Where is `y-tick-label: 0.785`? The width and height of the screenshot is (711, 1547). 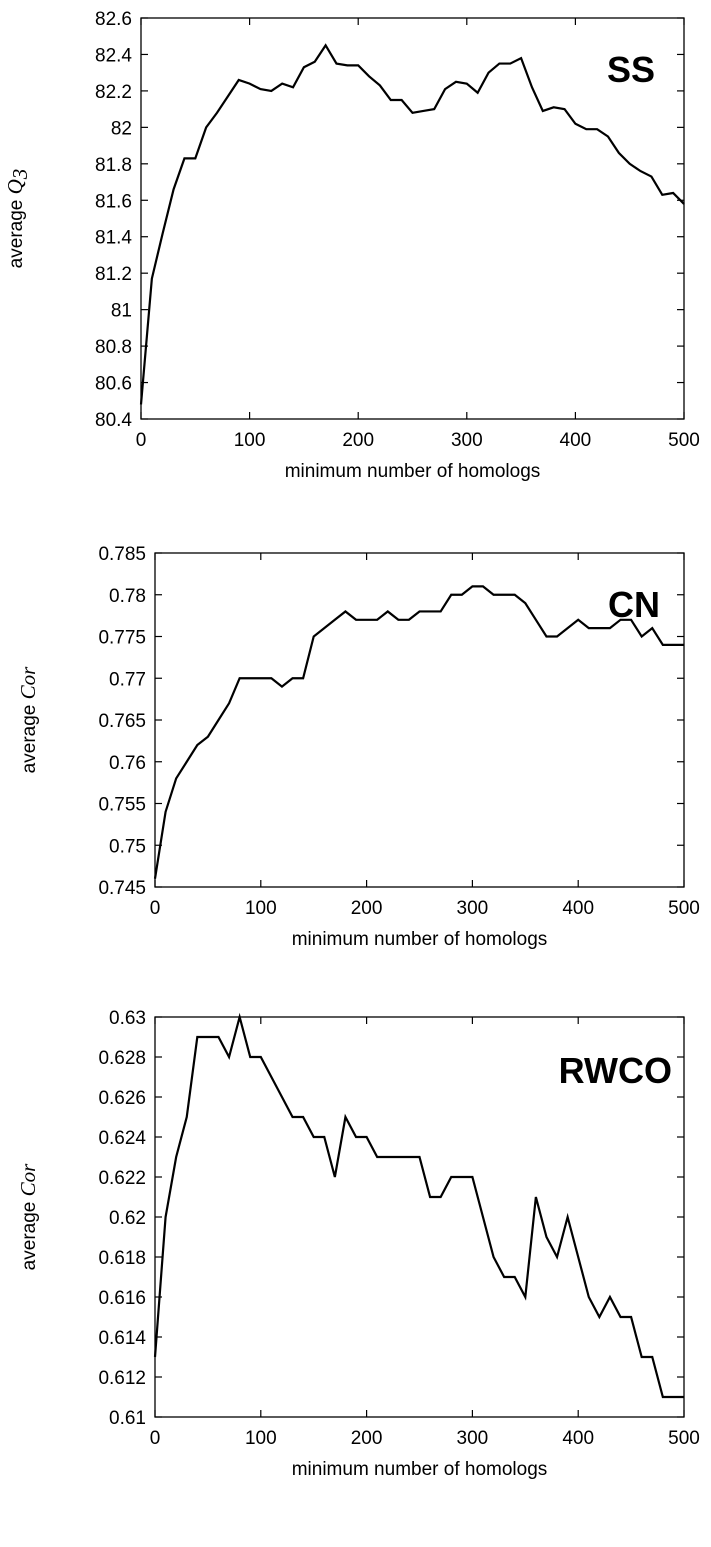
y-tick-label: 0.785 is located at coordinates (122, 554).